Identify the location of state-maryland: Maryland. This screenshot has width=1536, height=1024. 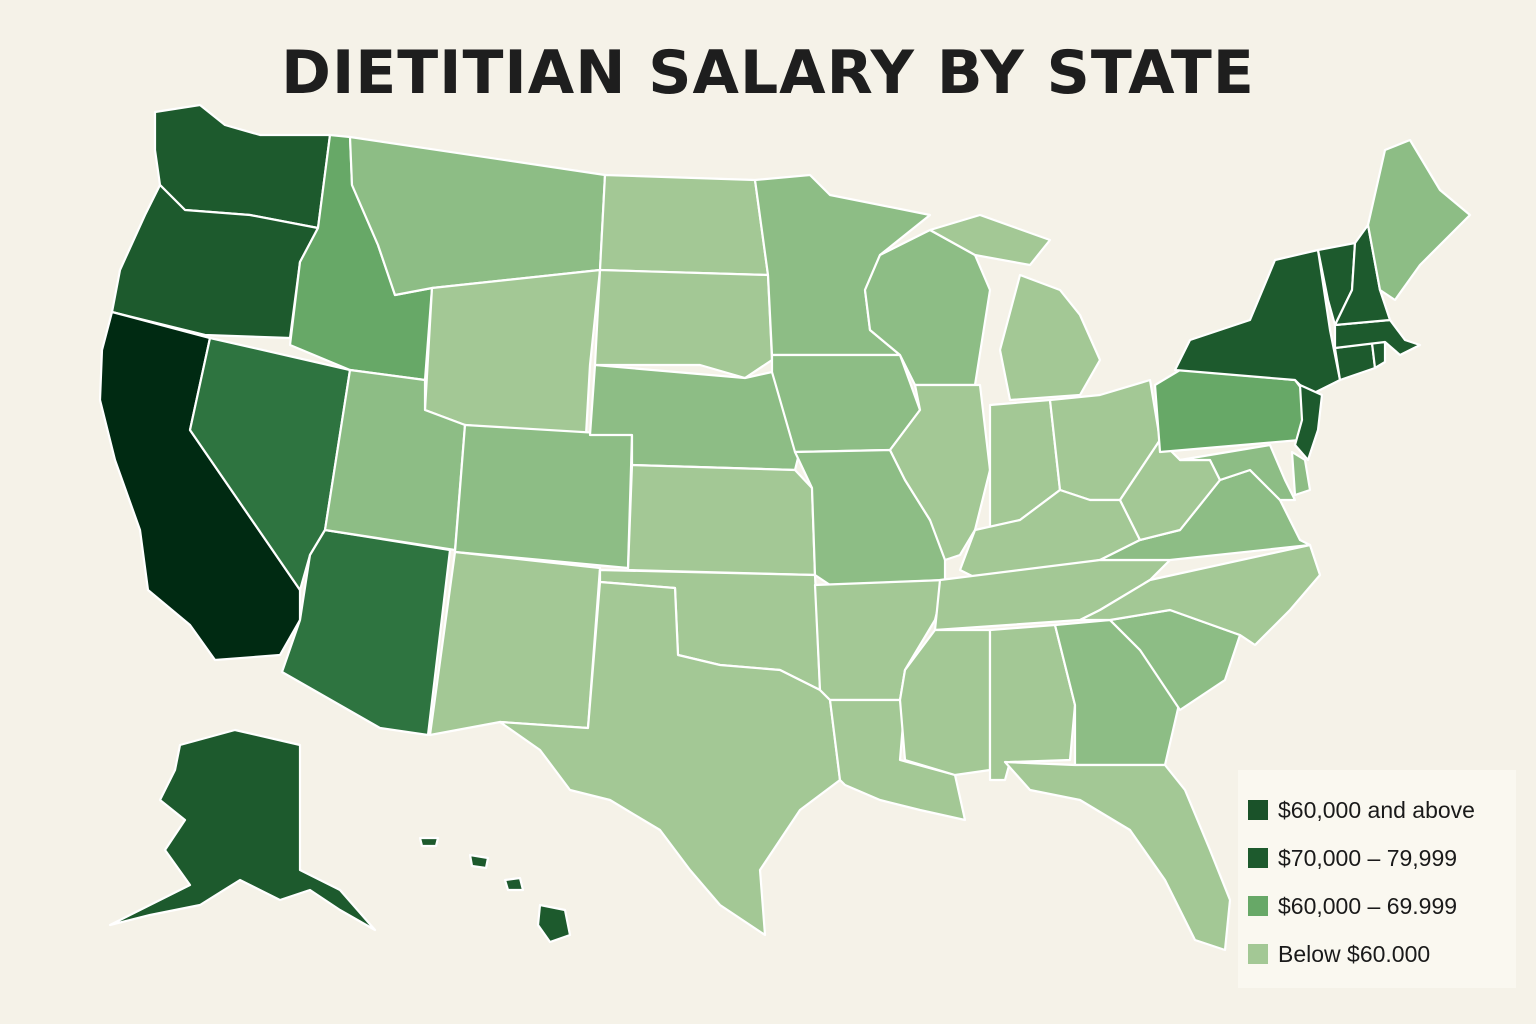
(1237, 472).